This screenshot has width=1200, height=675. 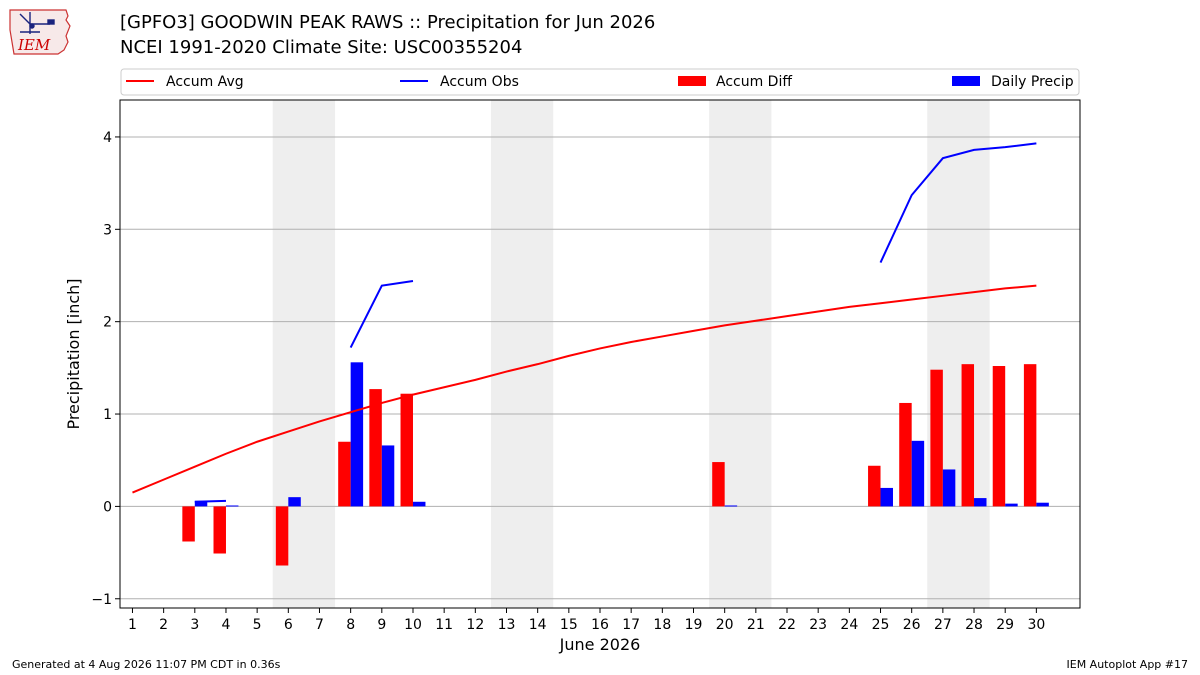 What do you see at coordinates (107, 323) in the screenshot?
I see `y-tick-label: 2` at bounding box center [107, 323].